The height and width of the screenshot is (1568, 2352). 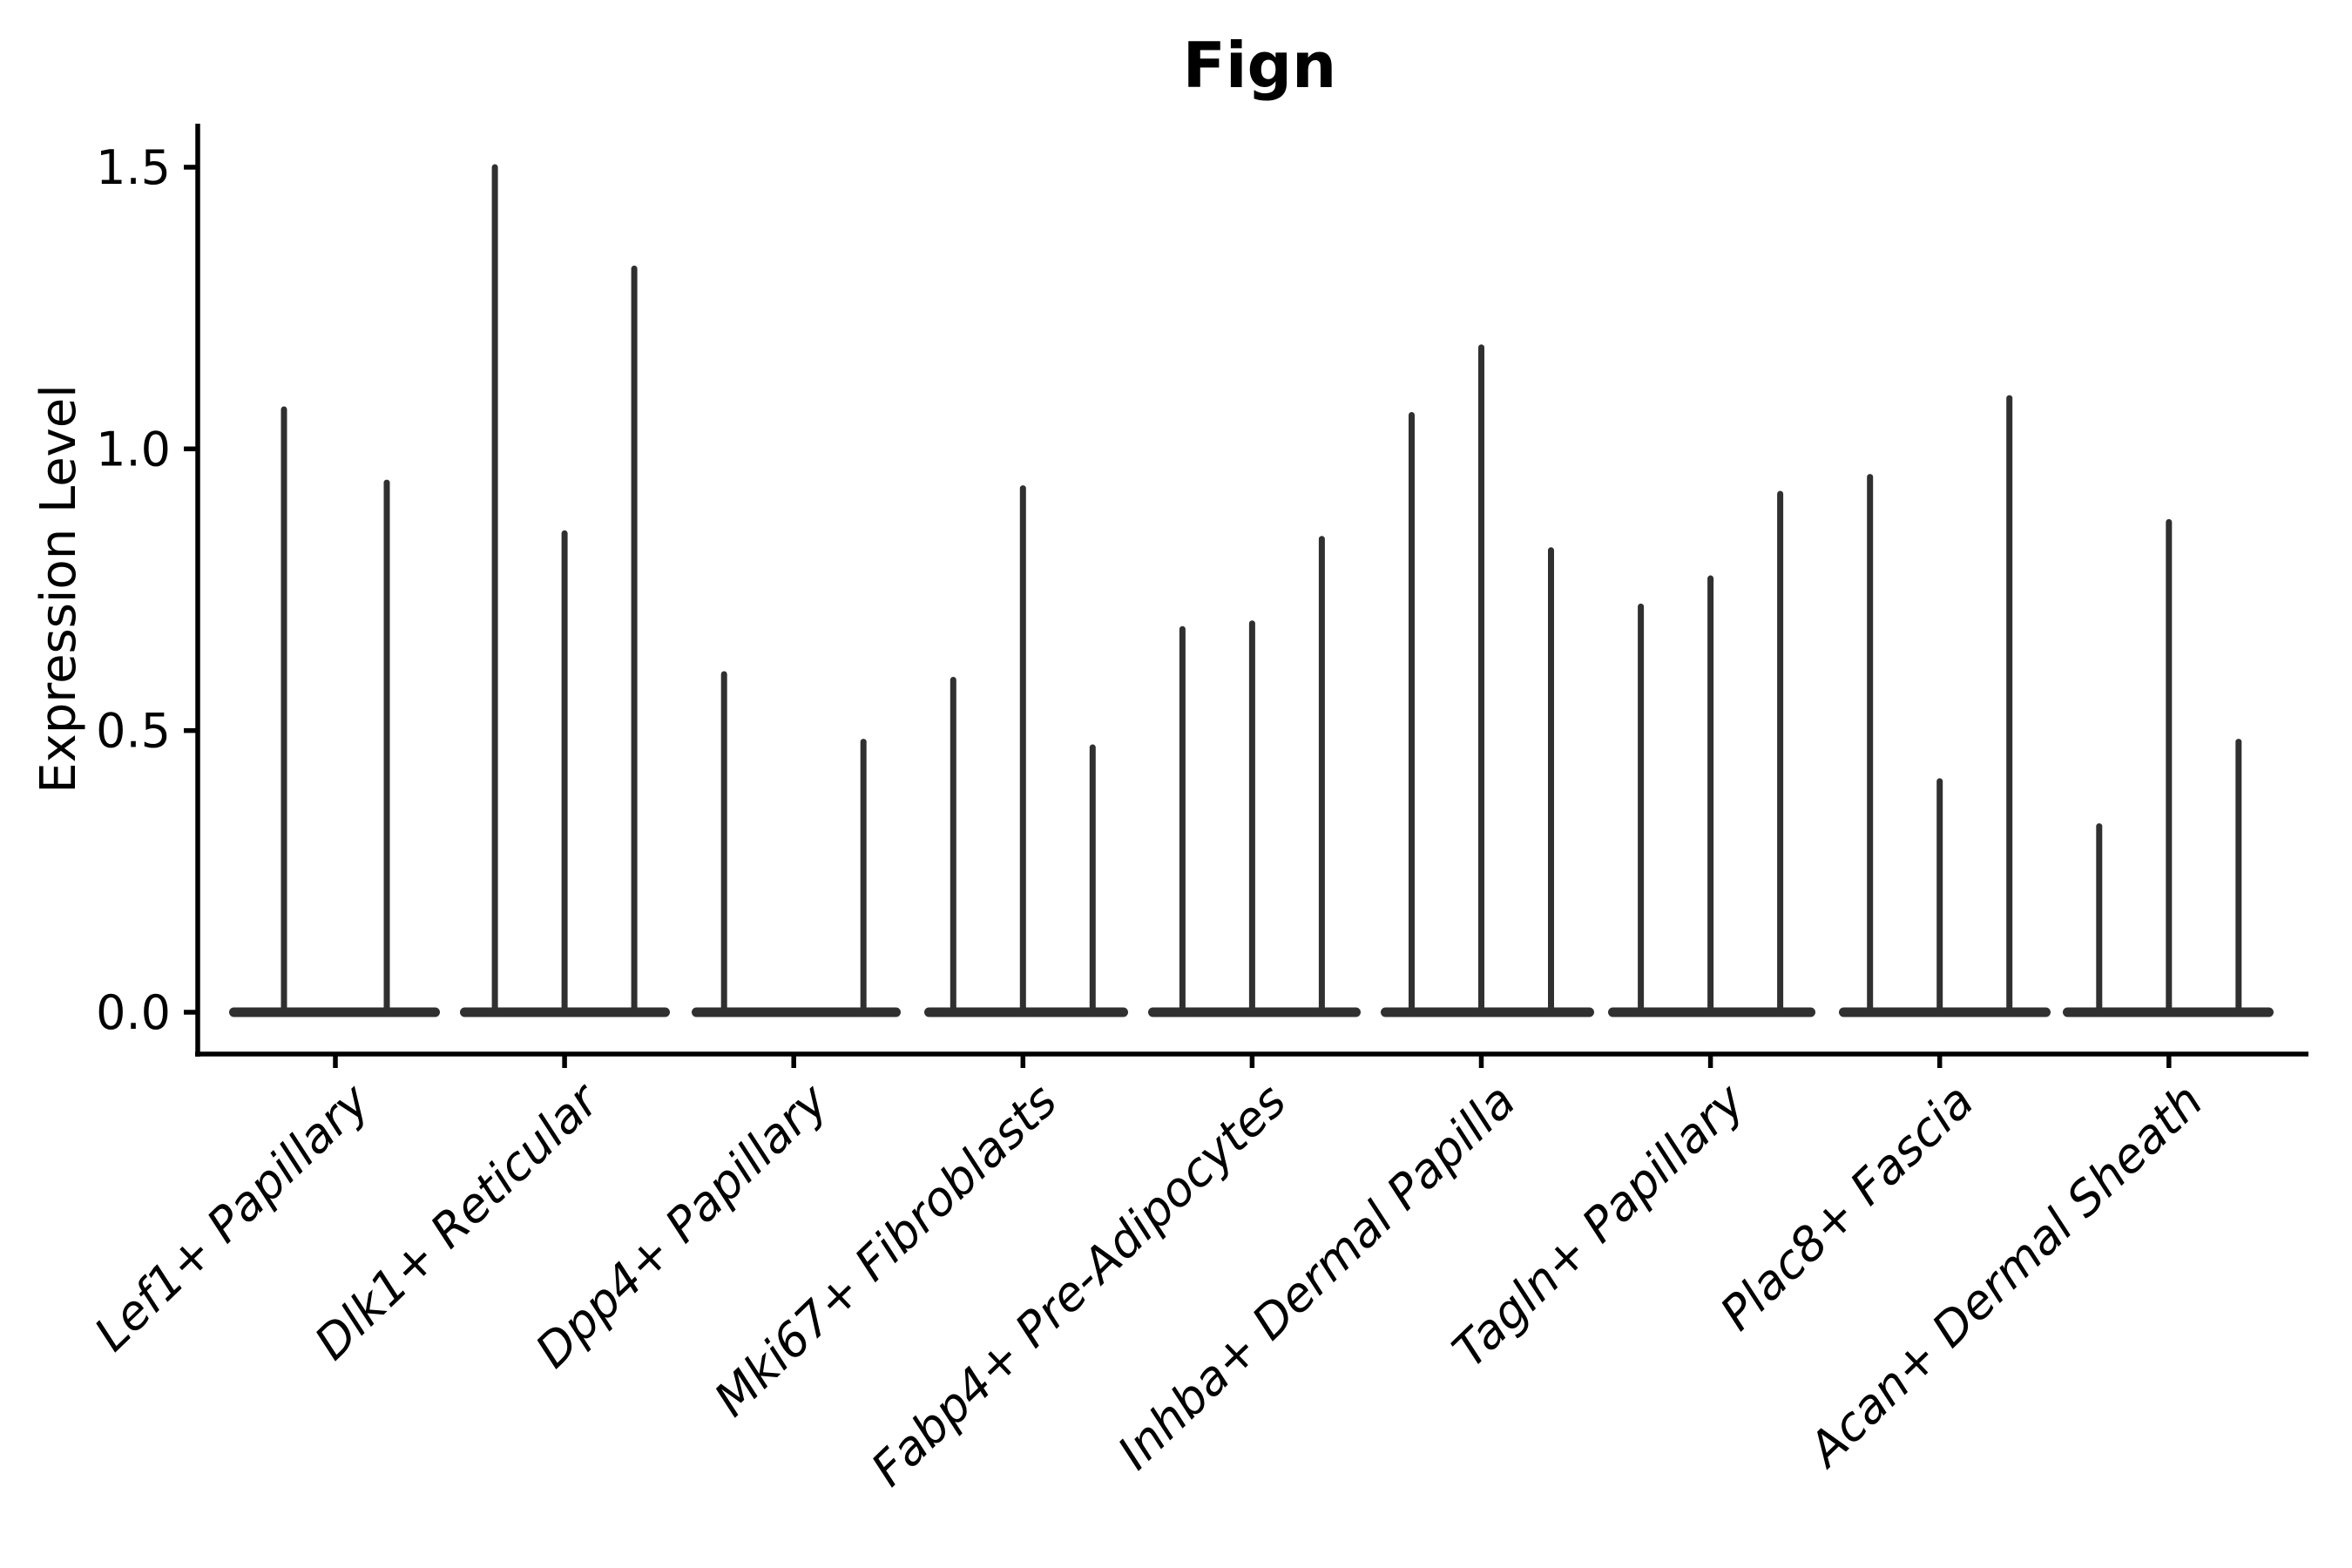 I want to click on y-axis-label: Expression Level, so click(x=58, y=589).